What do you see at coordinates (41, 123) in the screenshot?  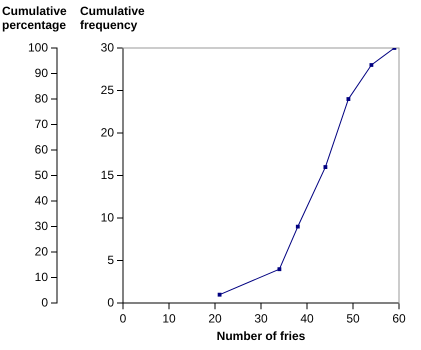 I see `y2-tick-label: 70` at bounding box center [41, 123].